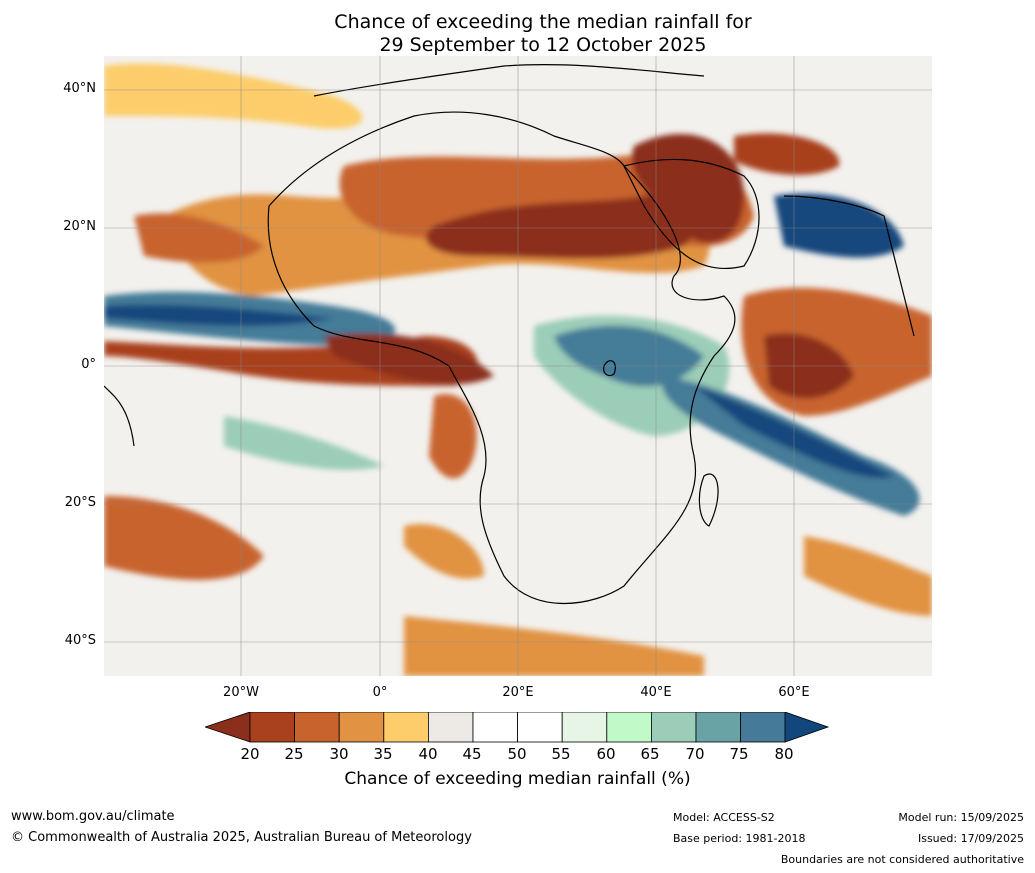 The width and height of the screenshot is (1035, 873). I want to click on east-africa-wet-core, so click(629, 356).